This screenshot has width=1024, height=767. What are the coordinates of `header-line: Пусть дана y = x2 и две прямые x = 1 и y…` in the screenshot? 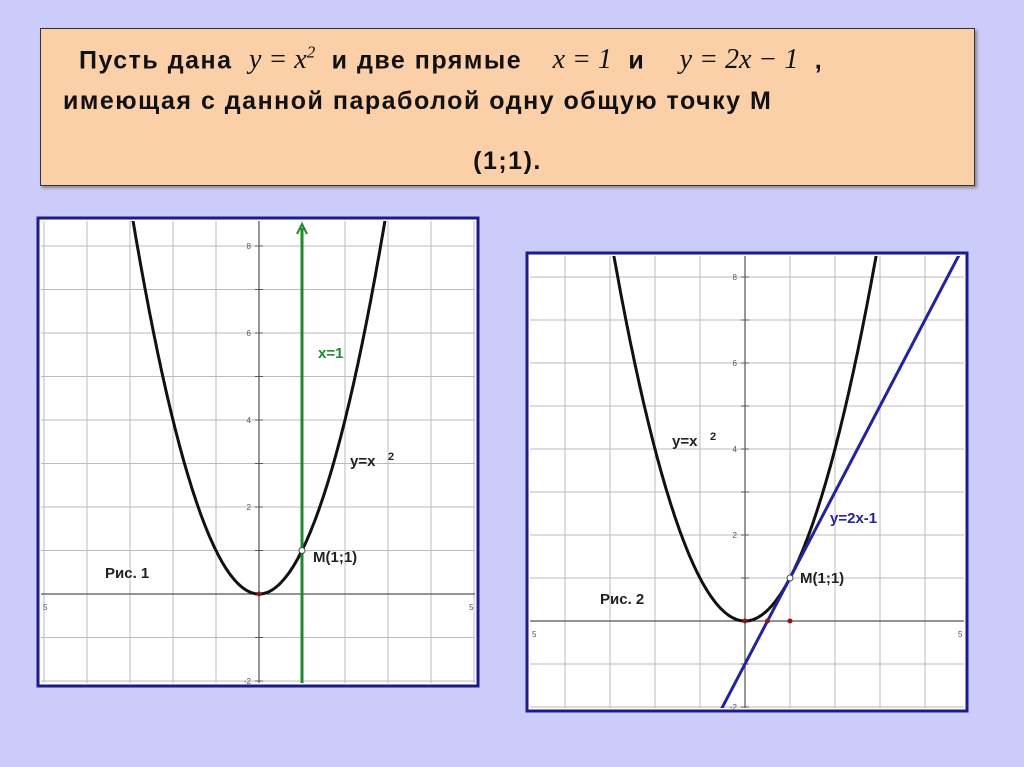 It's located at (451, 59).